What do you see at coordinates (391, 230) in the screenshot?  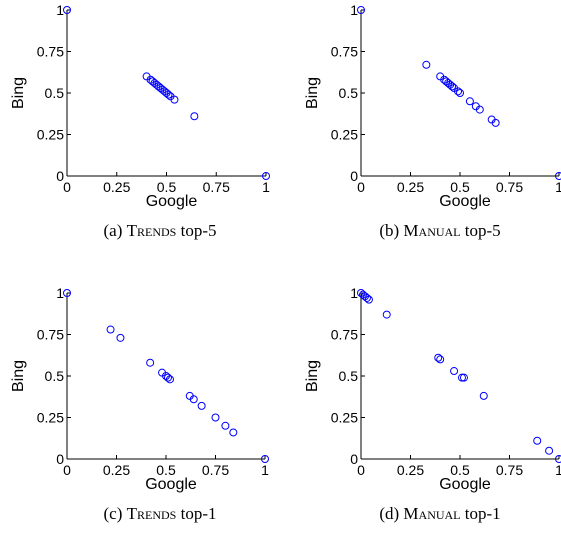 I see `caption-prefix: (b)` at bounding box center [391, 230].